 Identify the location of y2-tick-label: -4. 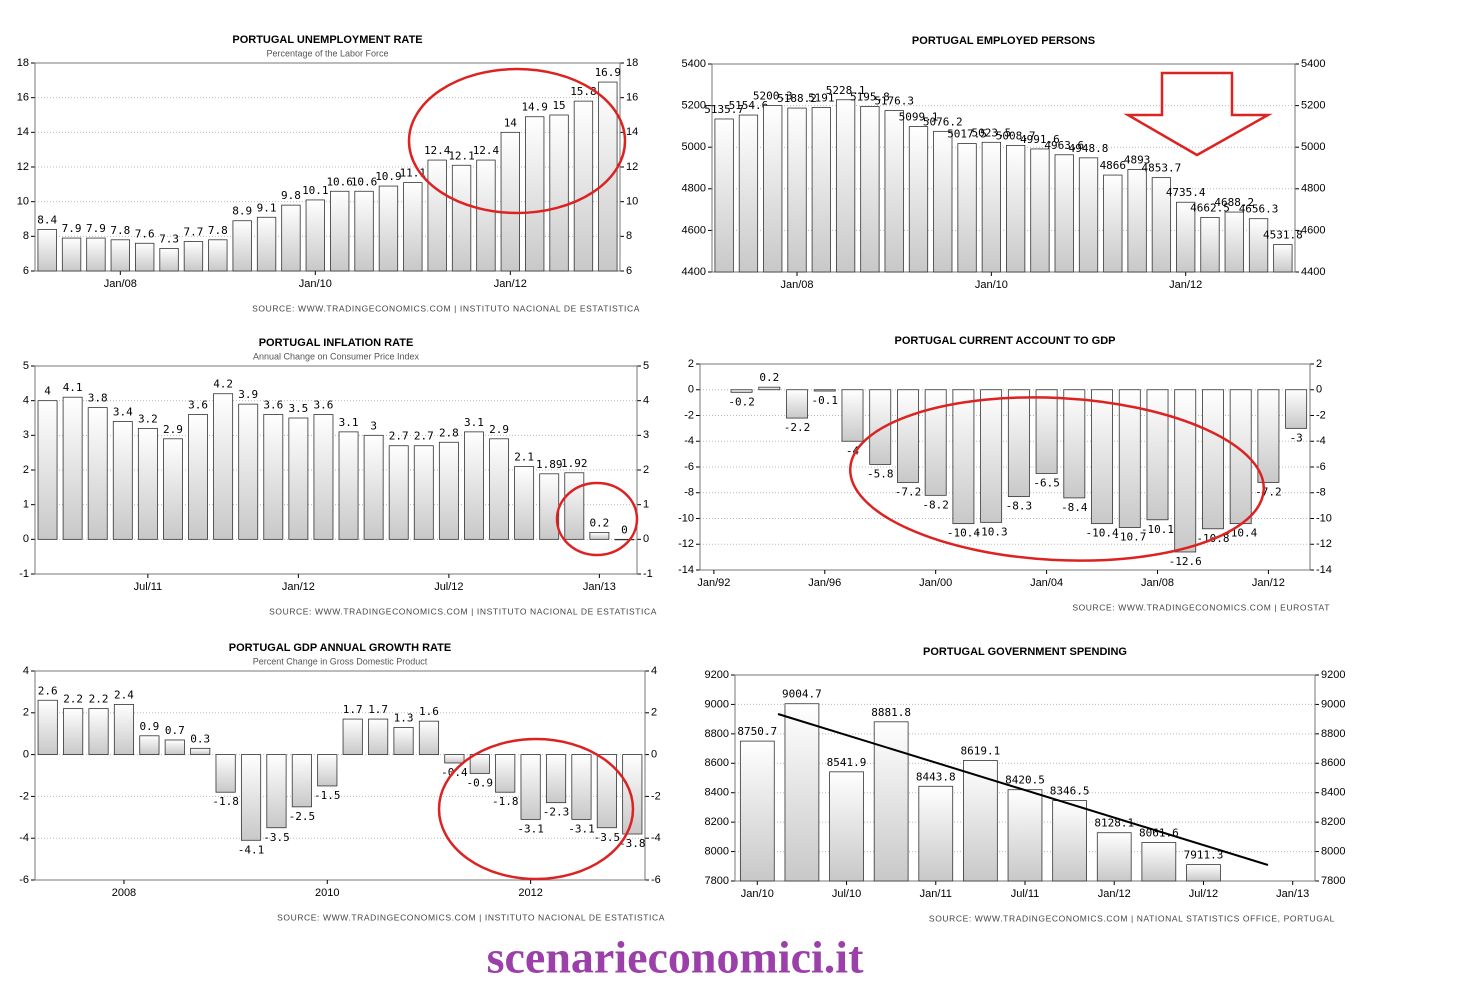
(1321, 441).